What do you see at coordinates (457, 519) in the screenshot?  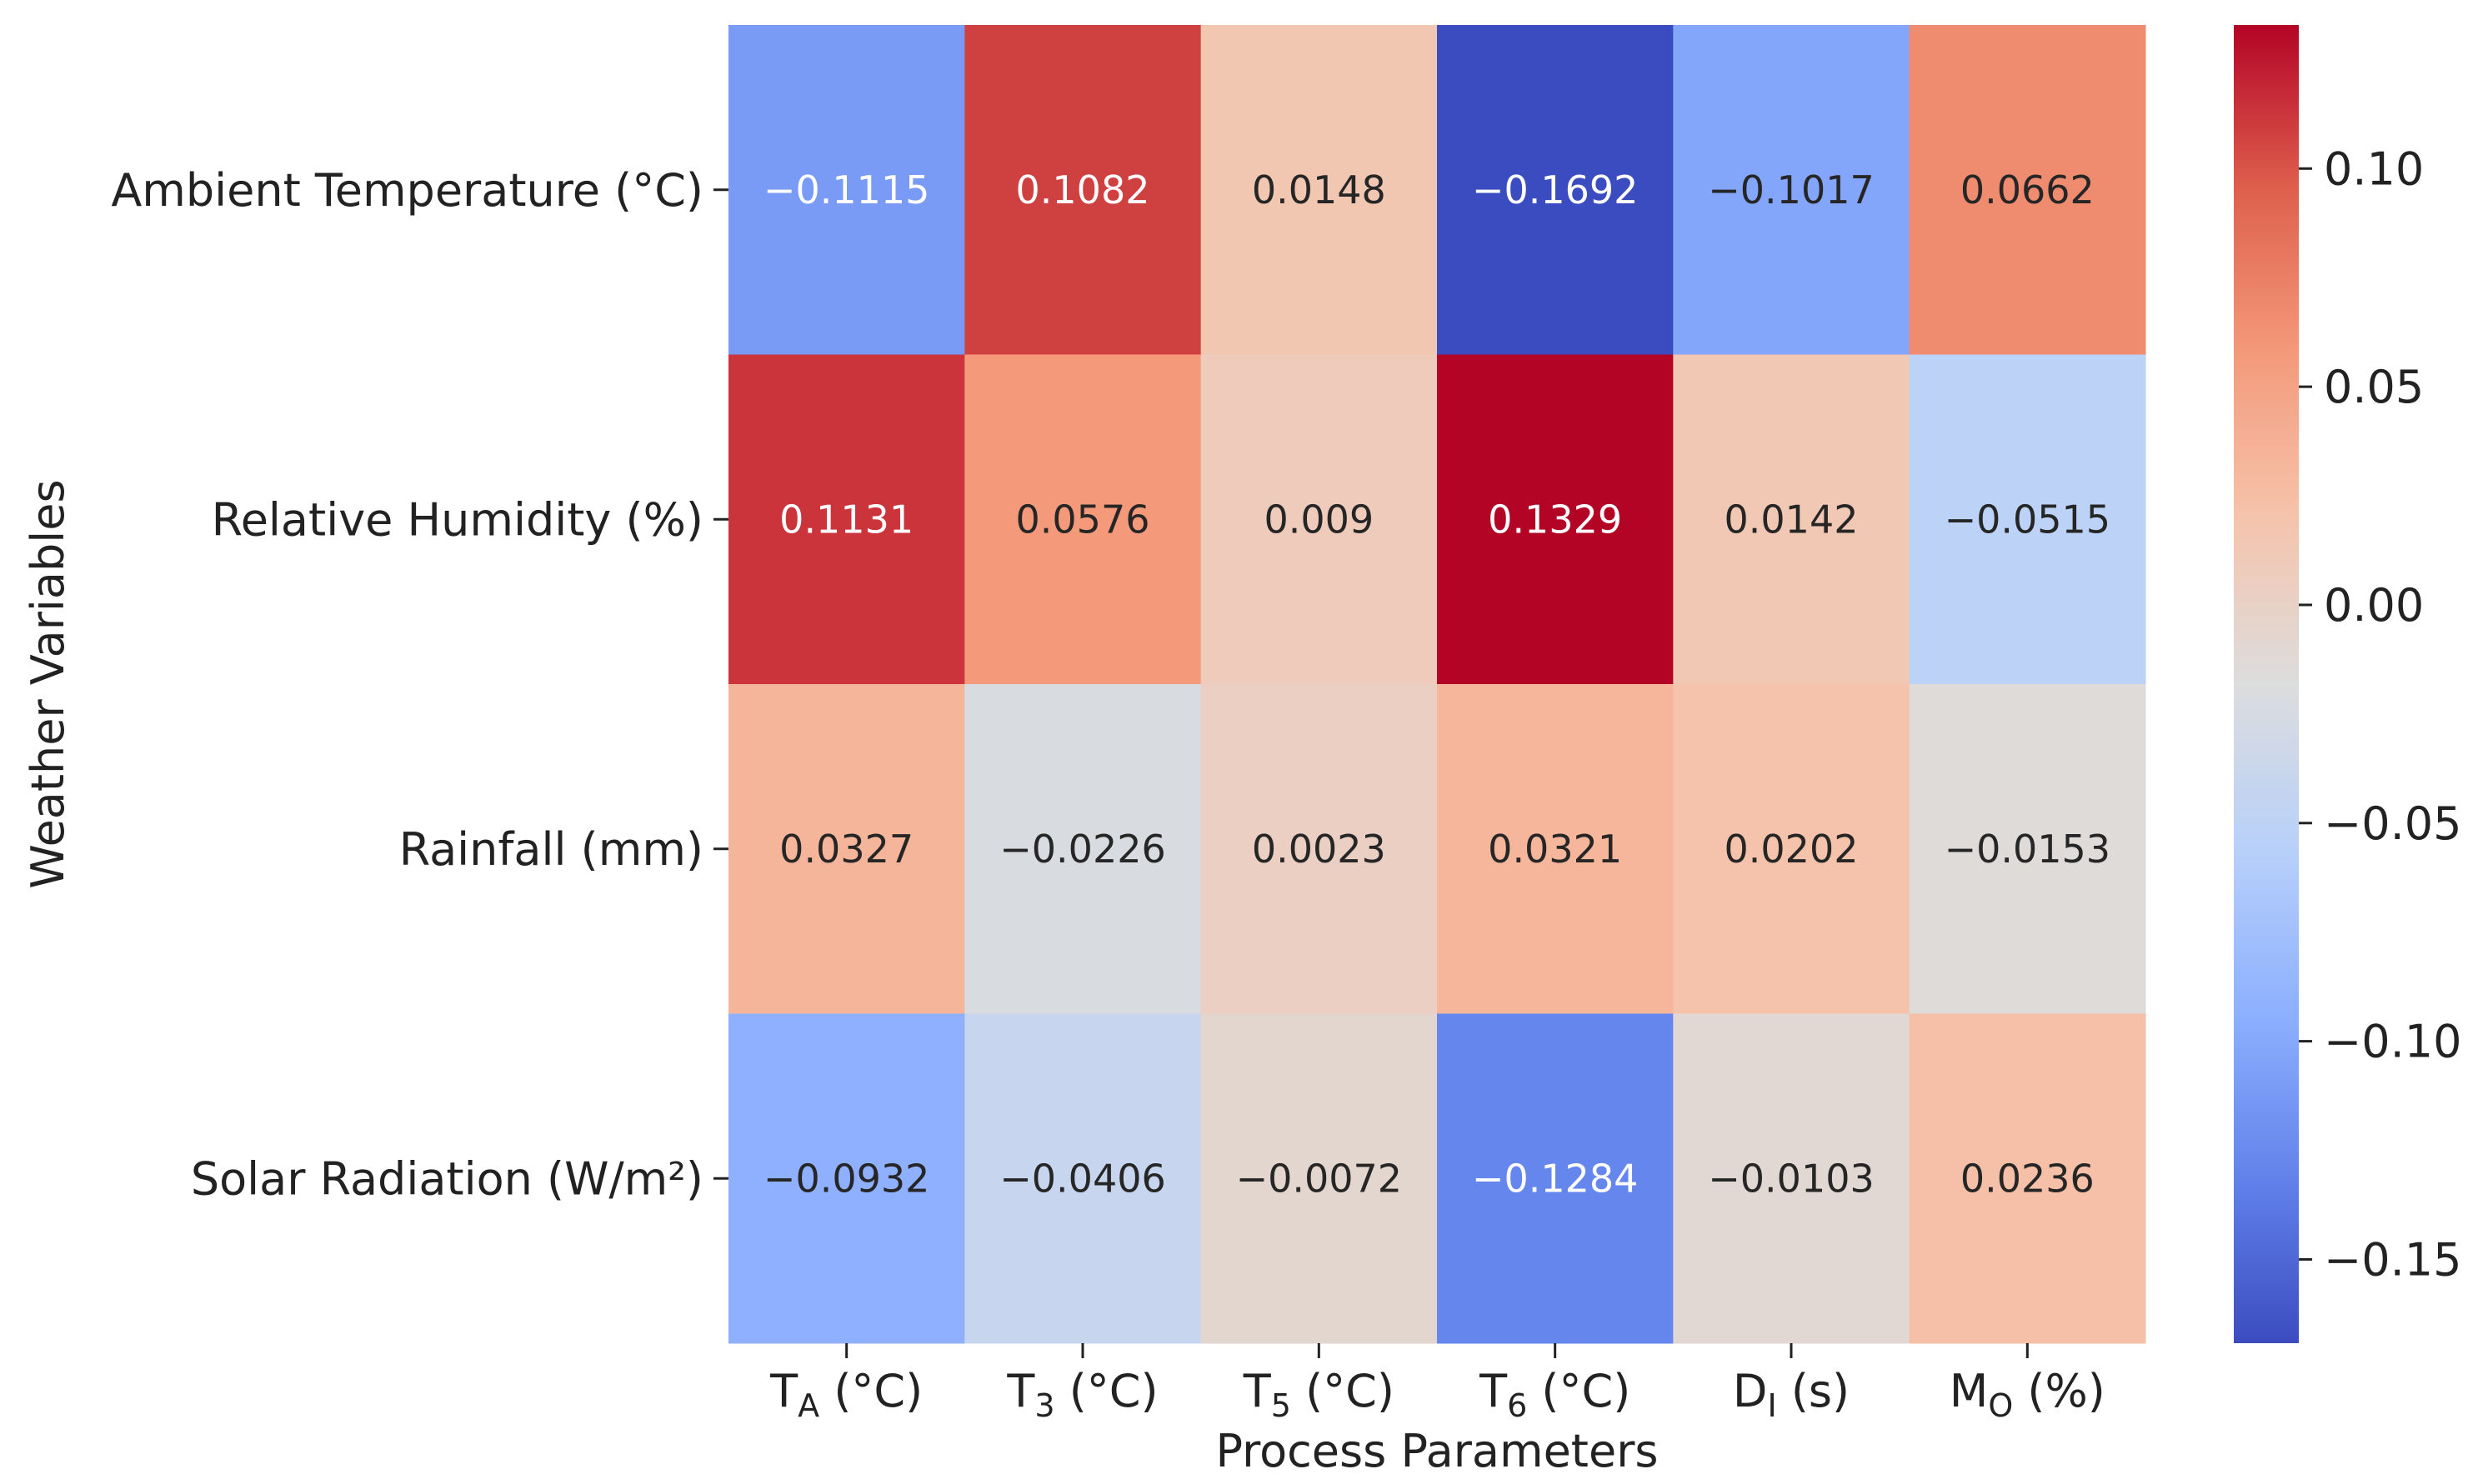 I see `y-tick-label: Relative Humidity (%)` at bounding box center [457, 519].